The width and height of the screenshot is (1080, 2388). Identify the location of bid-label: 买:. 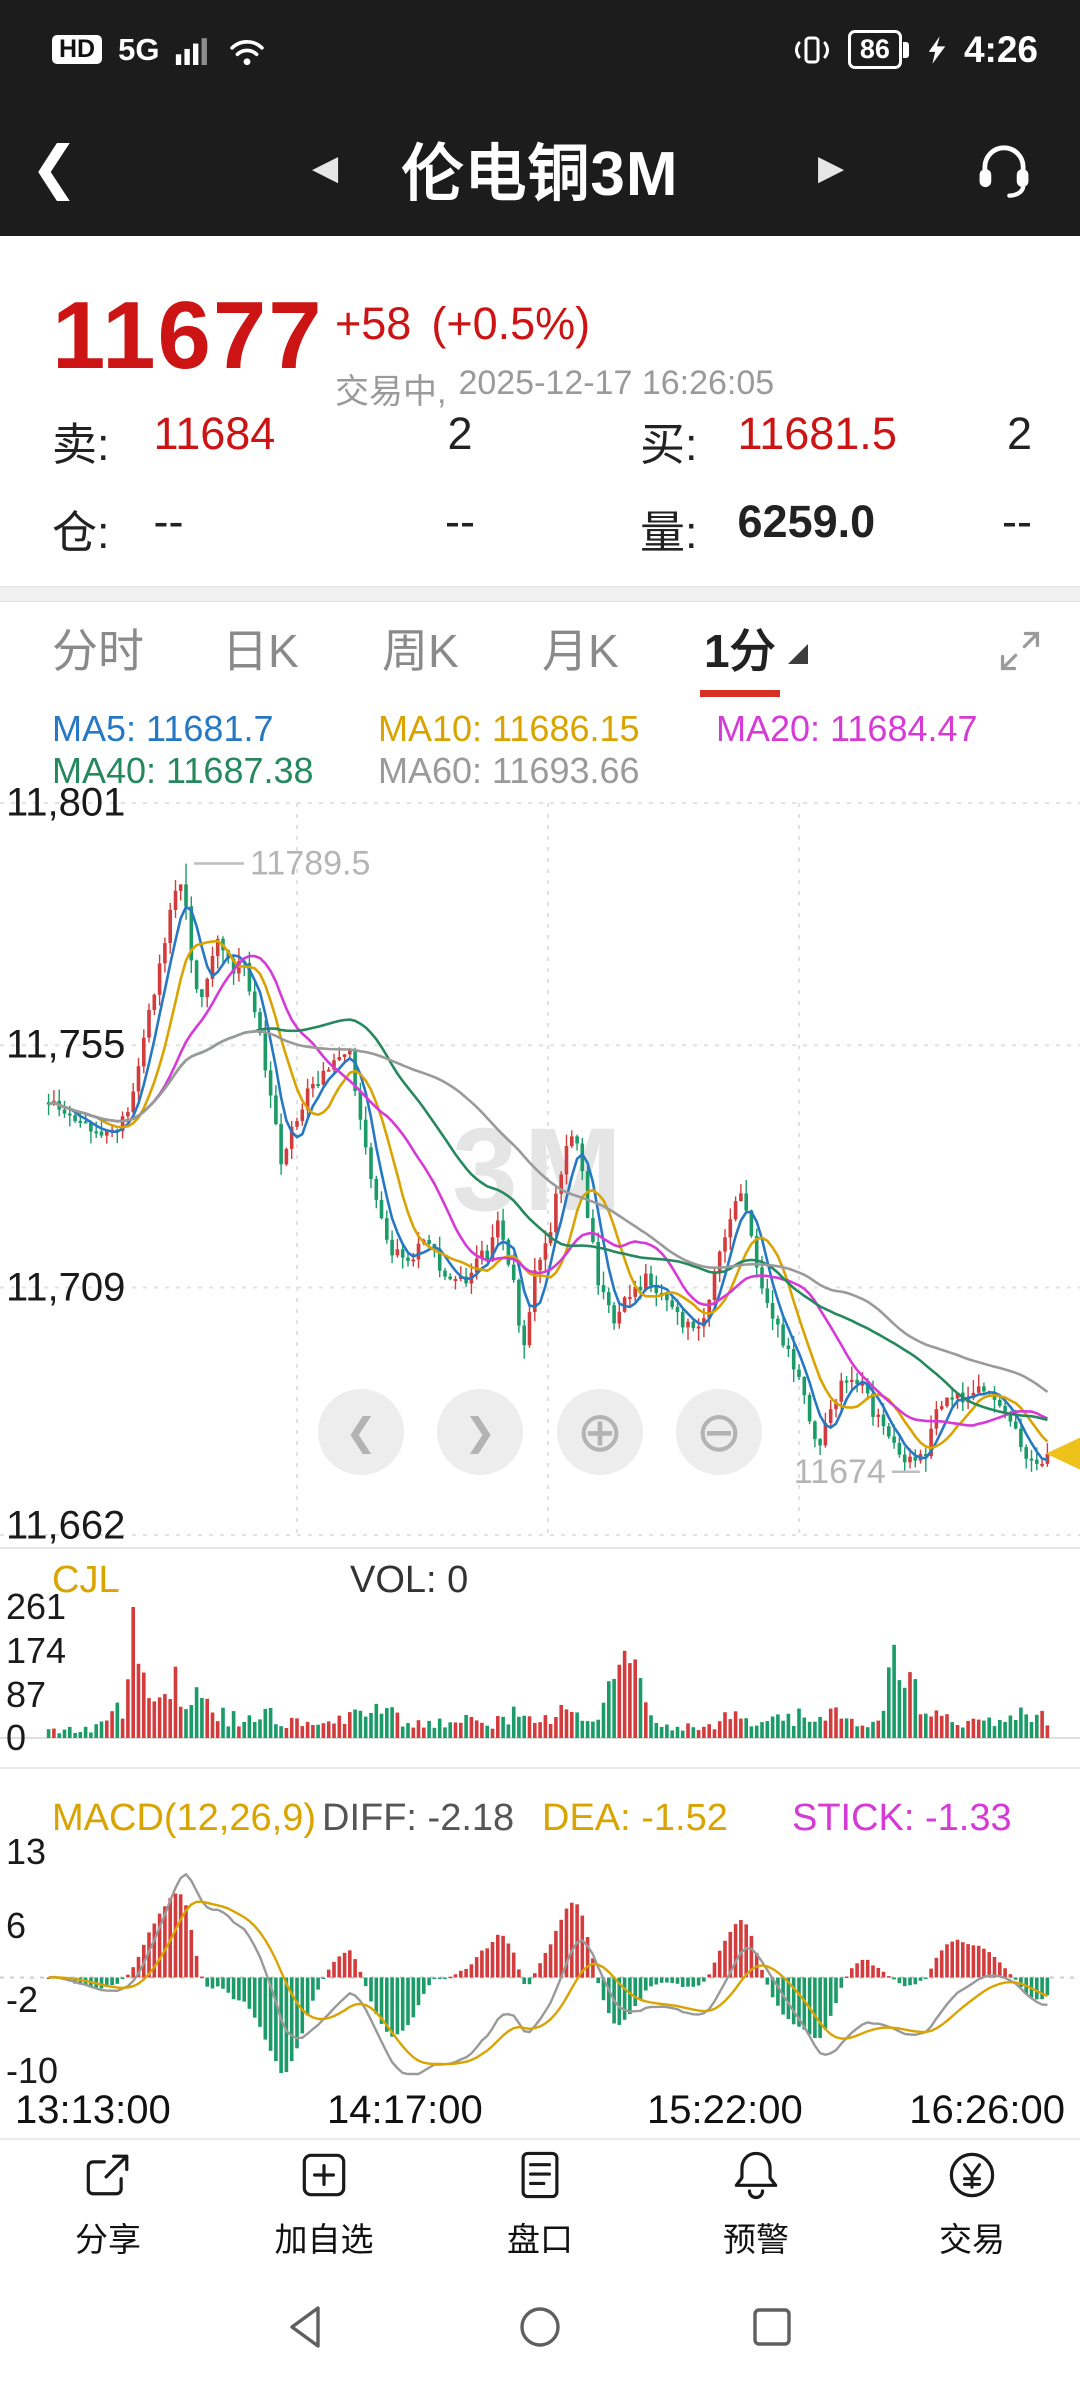
(669, 444).